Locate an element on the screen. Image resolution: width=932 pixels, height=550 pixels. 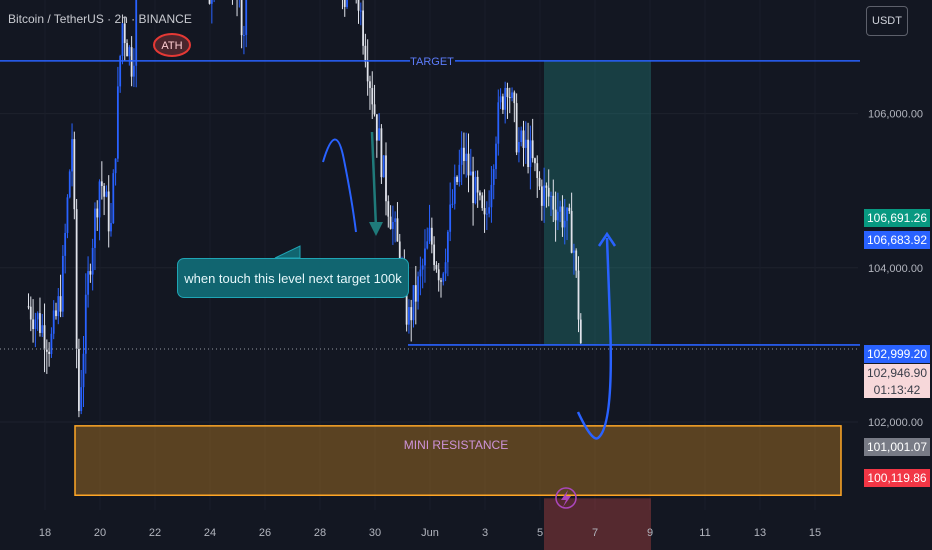
target-label: TARGET is located at coordinates (432, 62).